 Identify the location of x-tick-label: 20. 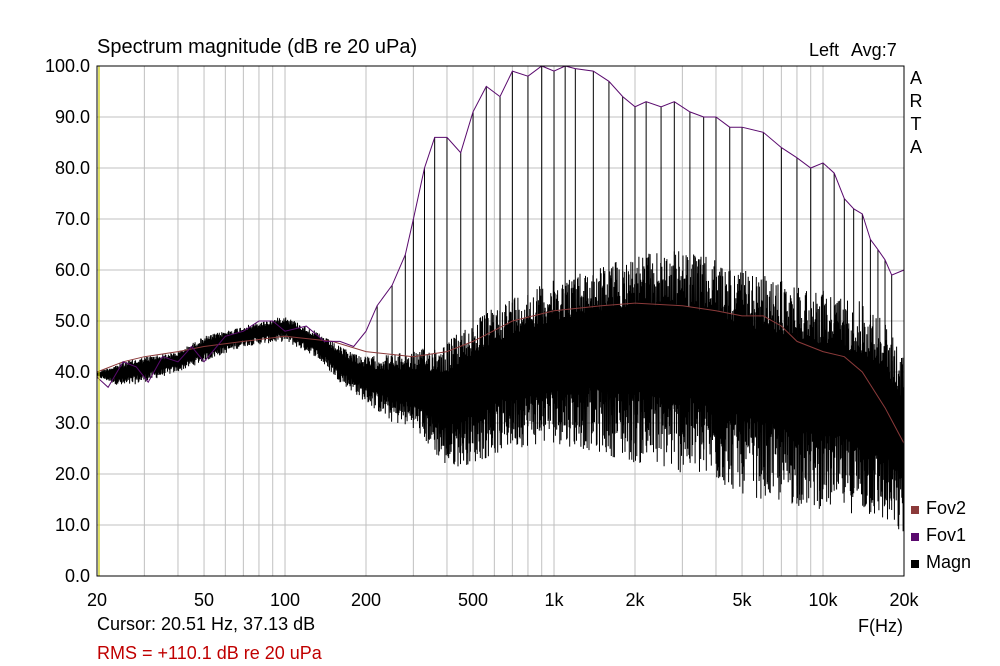
(97, 600).